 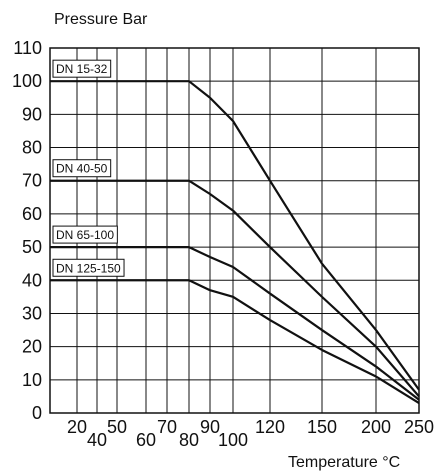 I want to click on x-tick-label: 40, so click(x=97, y=440).